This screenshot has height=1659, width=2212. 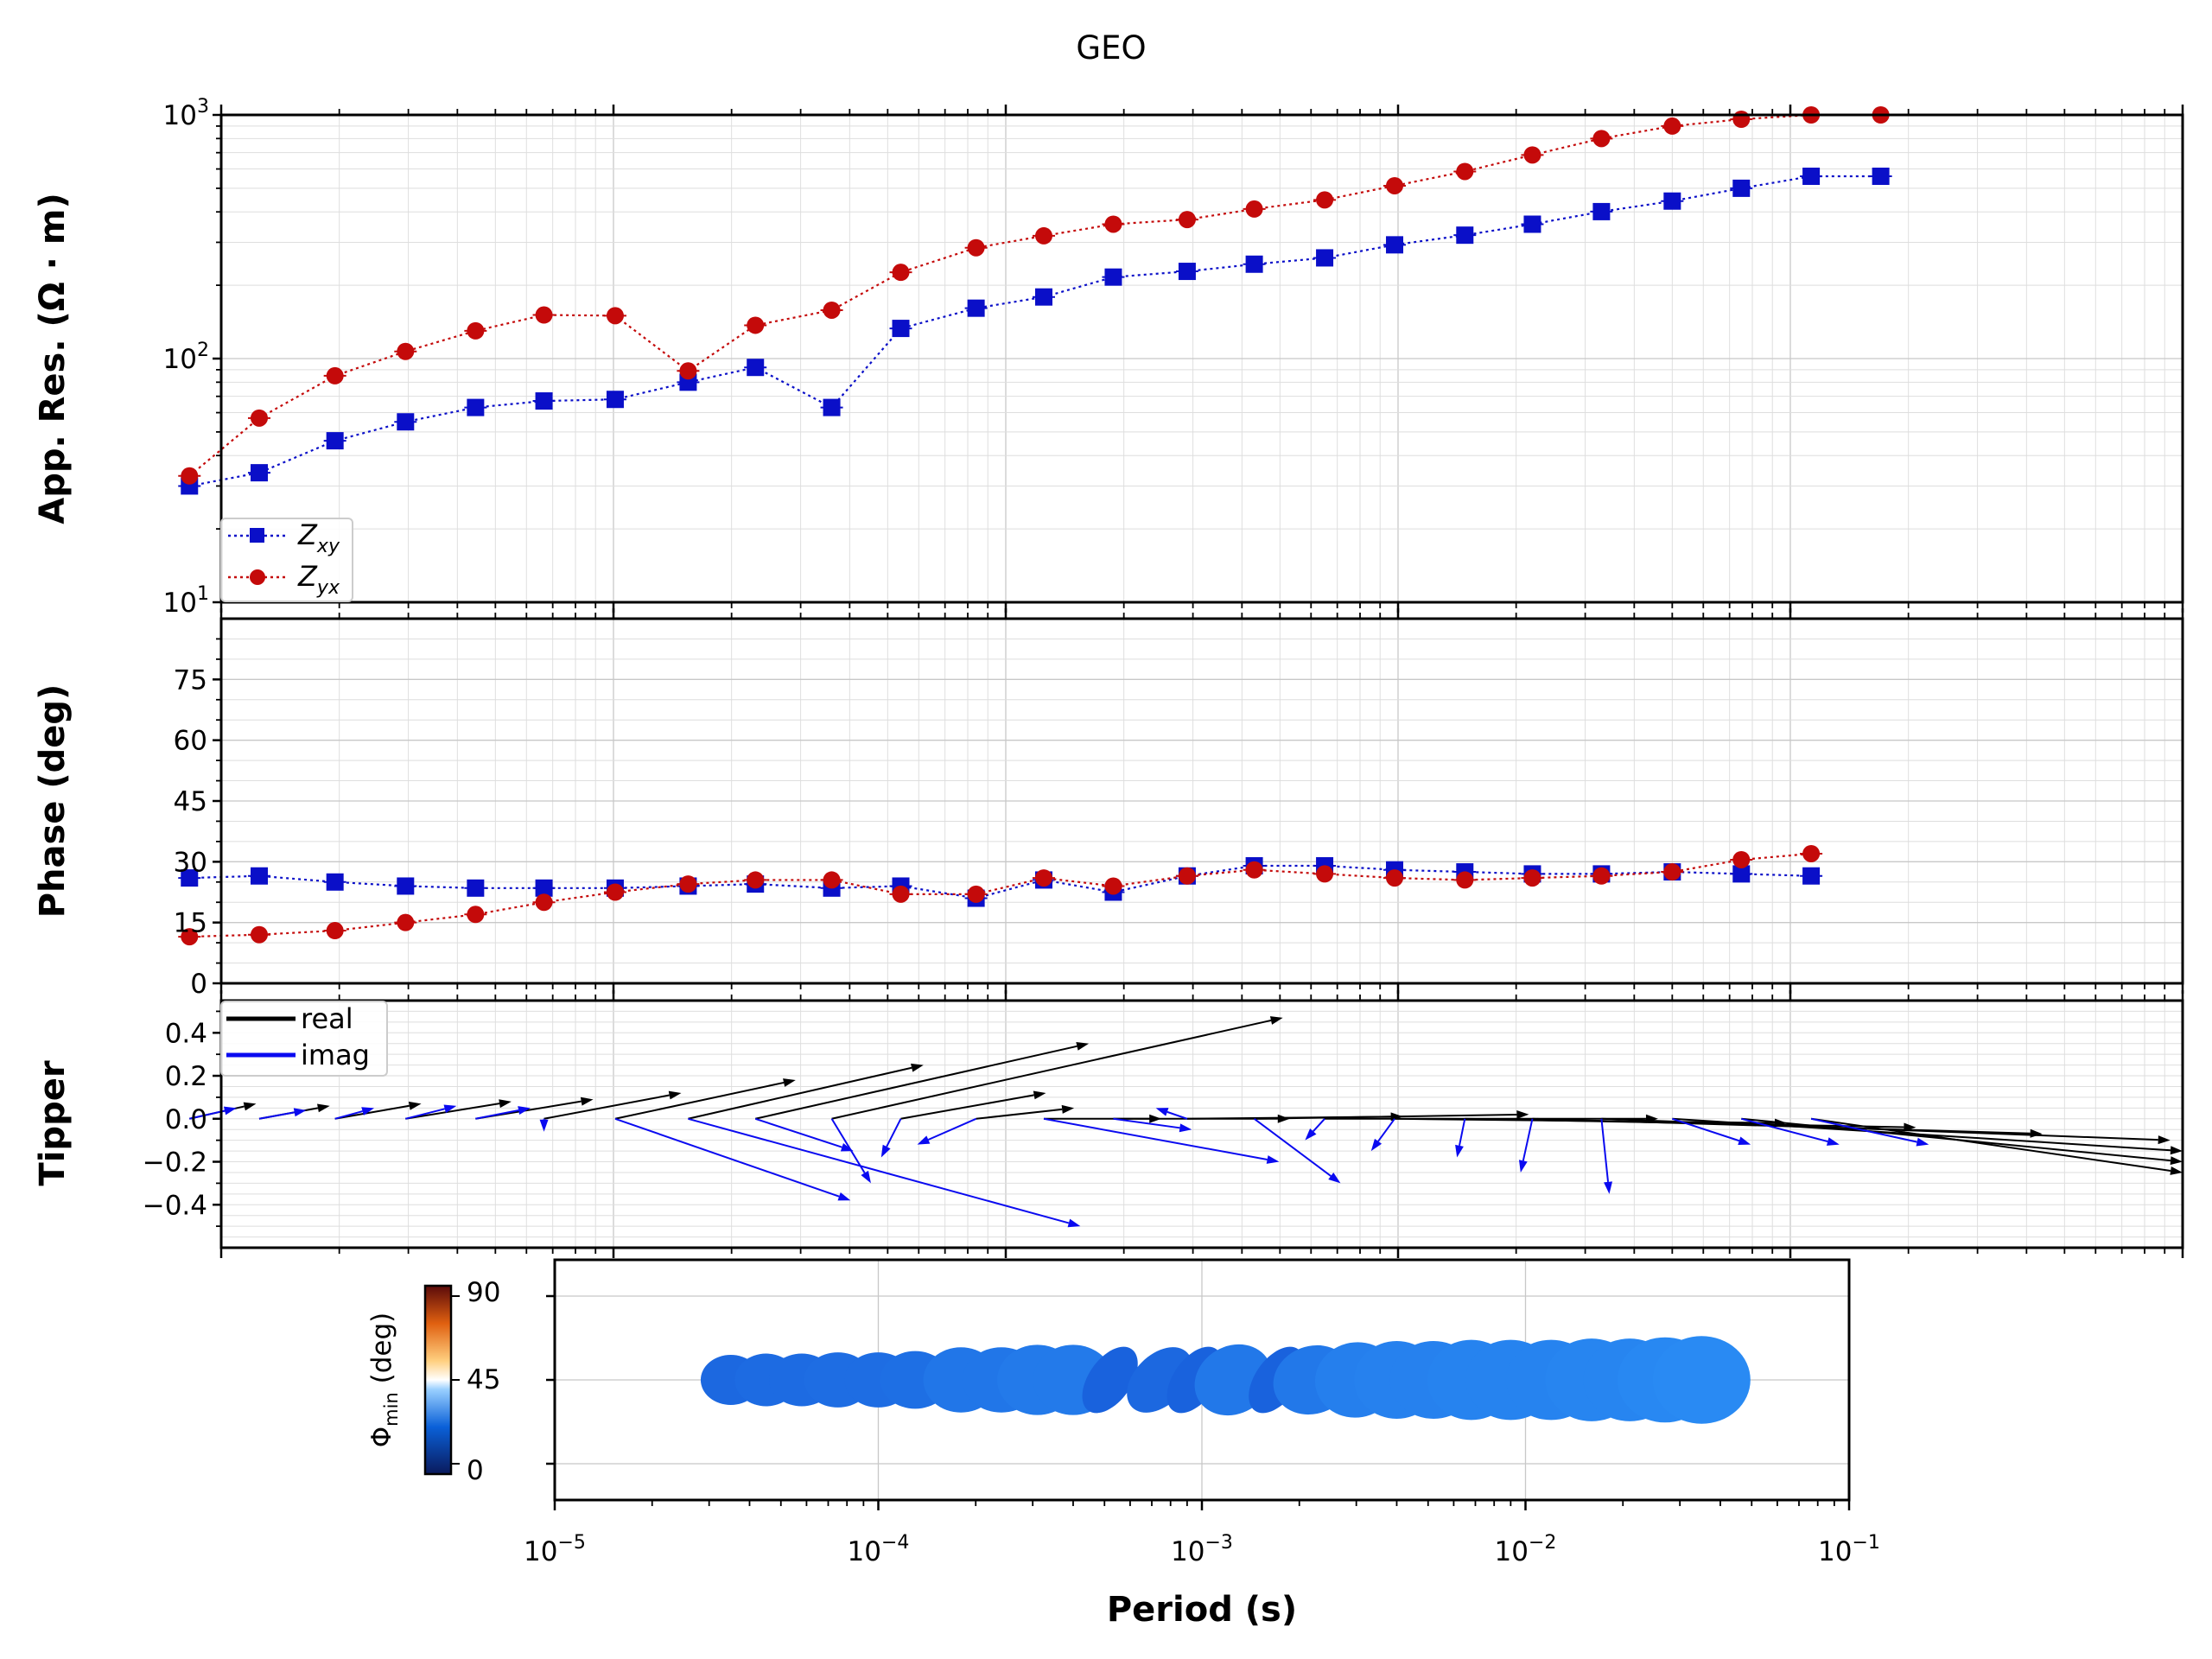 What do you see at coordinates (197, 819) in the screenshot?
I see `phase-y-ticks: 0 15 30 45 60 75` at bounding box center [197, 819].